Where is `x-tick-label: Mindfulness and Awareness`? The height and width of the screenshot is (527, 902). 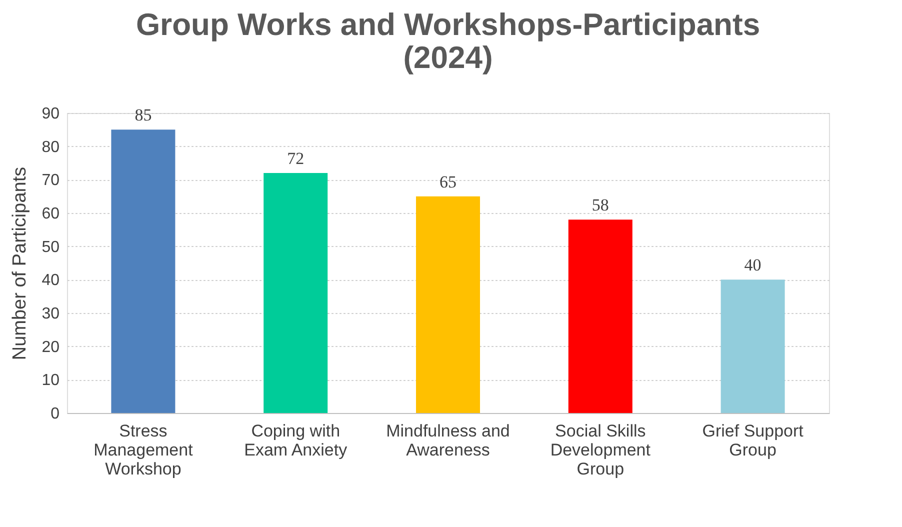
x-tick-label: Mindfulness and Awareness is located at coordinates (448, 441).